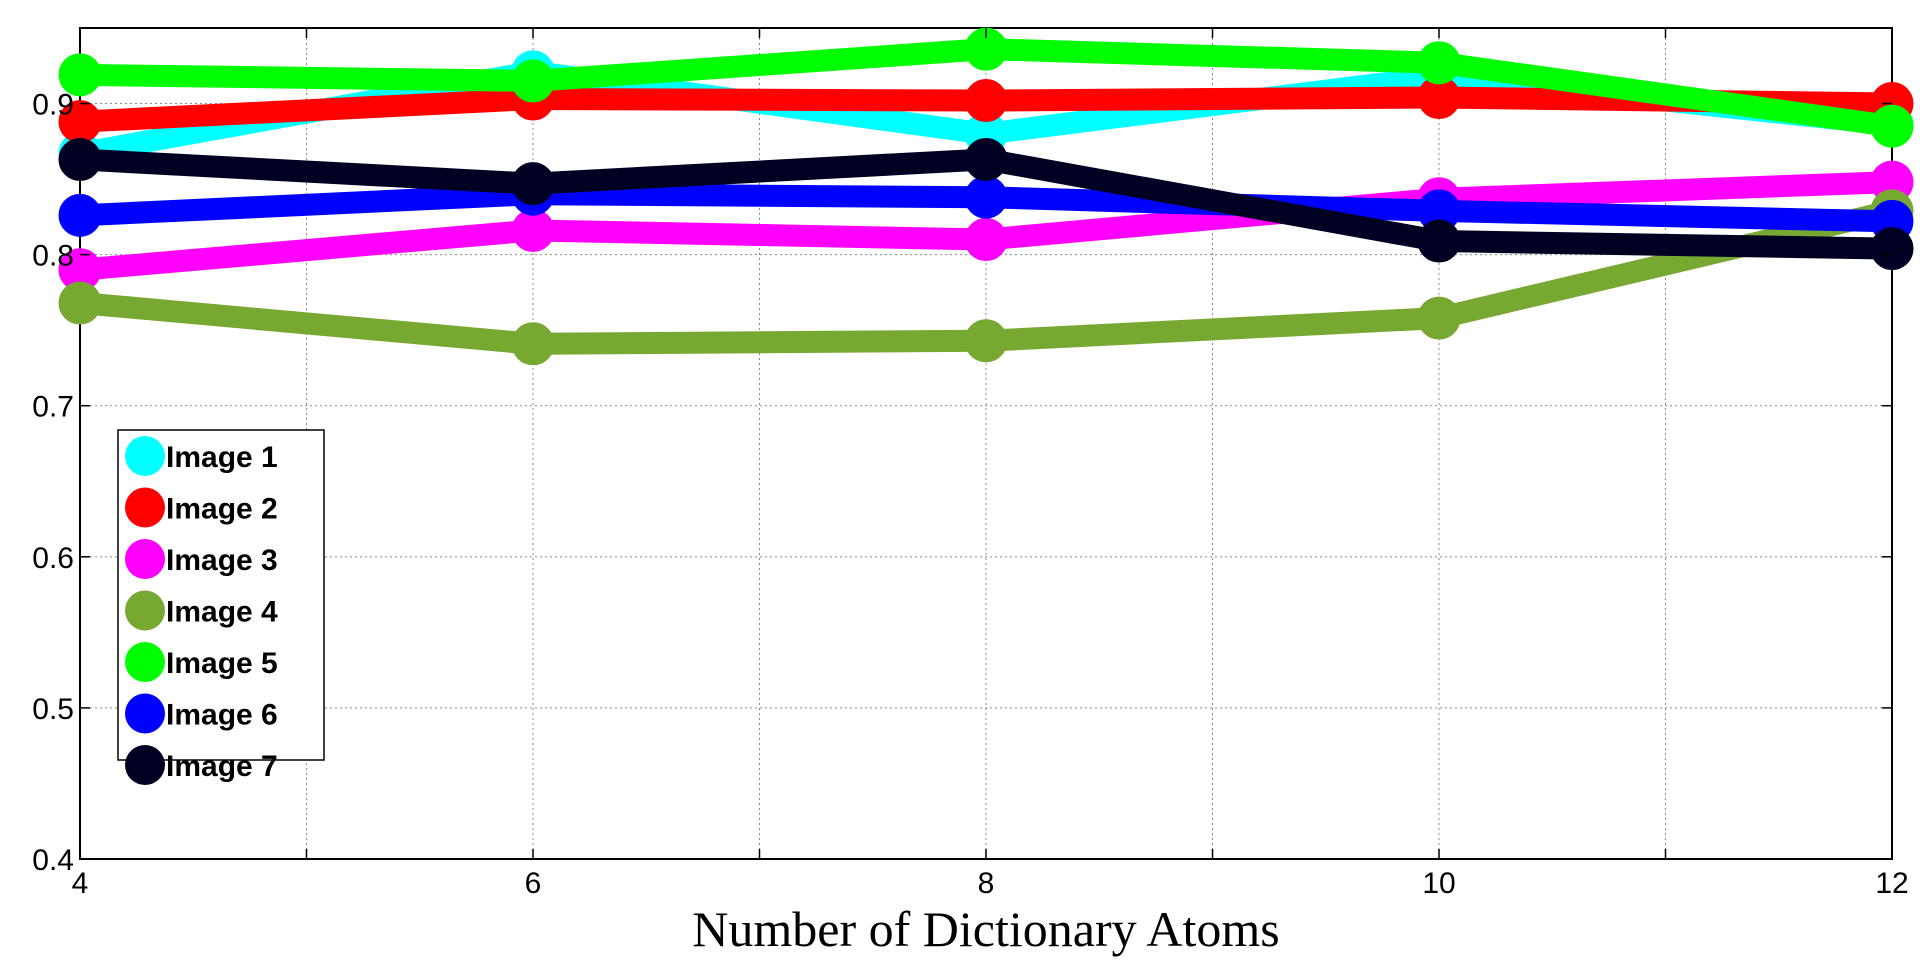  I want to click on legend-label: Image 1, so click(222, 457).